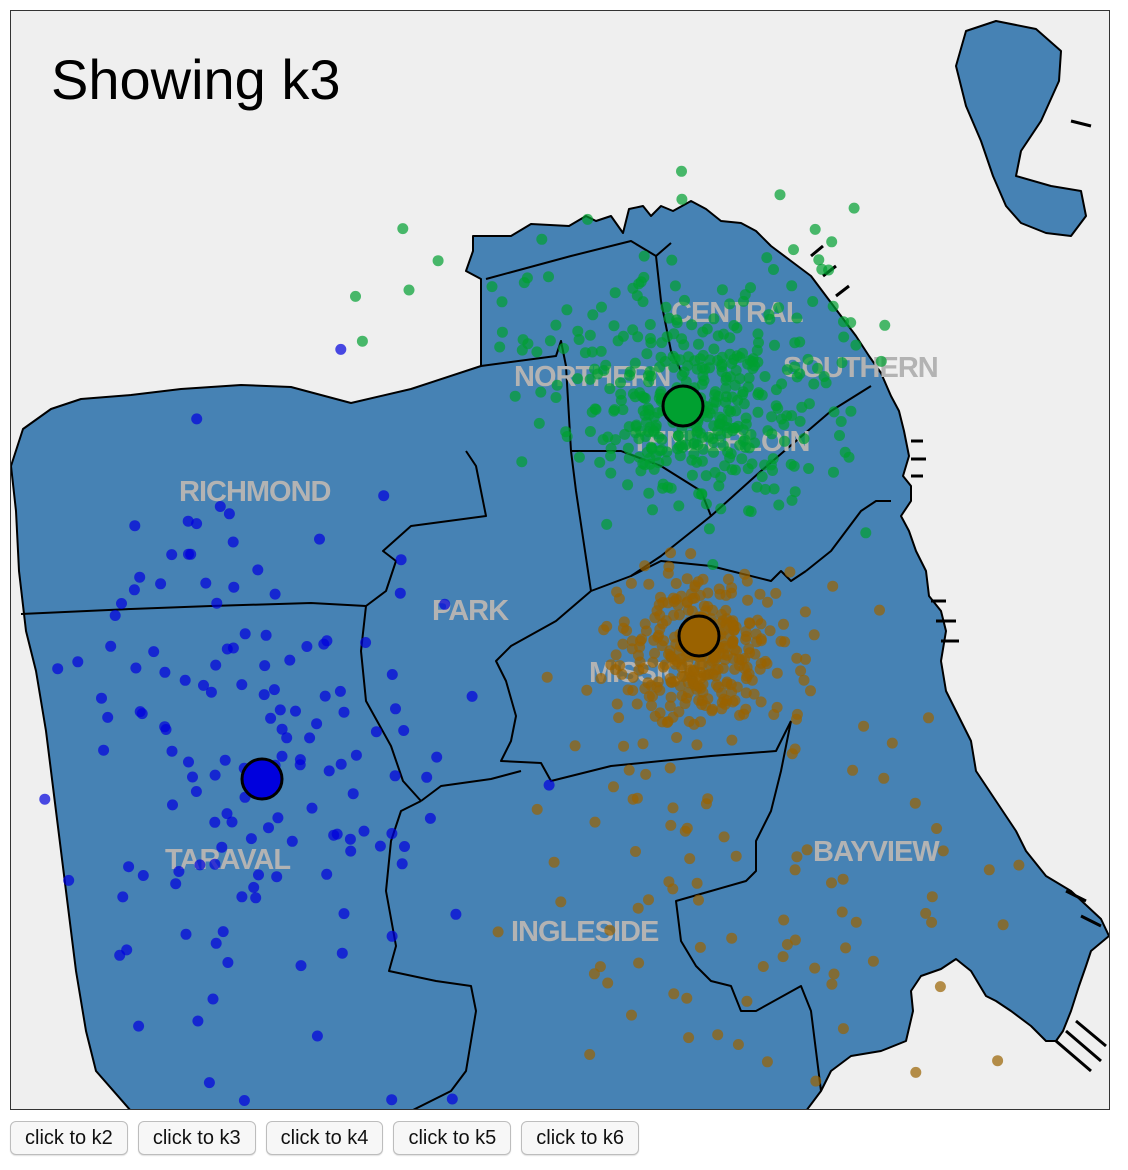  What do you see at coordinates (452, 1138) in the screenshot?
I see `k5-button: click to k5` at bounding box center [452, 1138].